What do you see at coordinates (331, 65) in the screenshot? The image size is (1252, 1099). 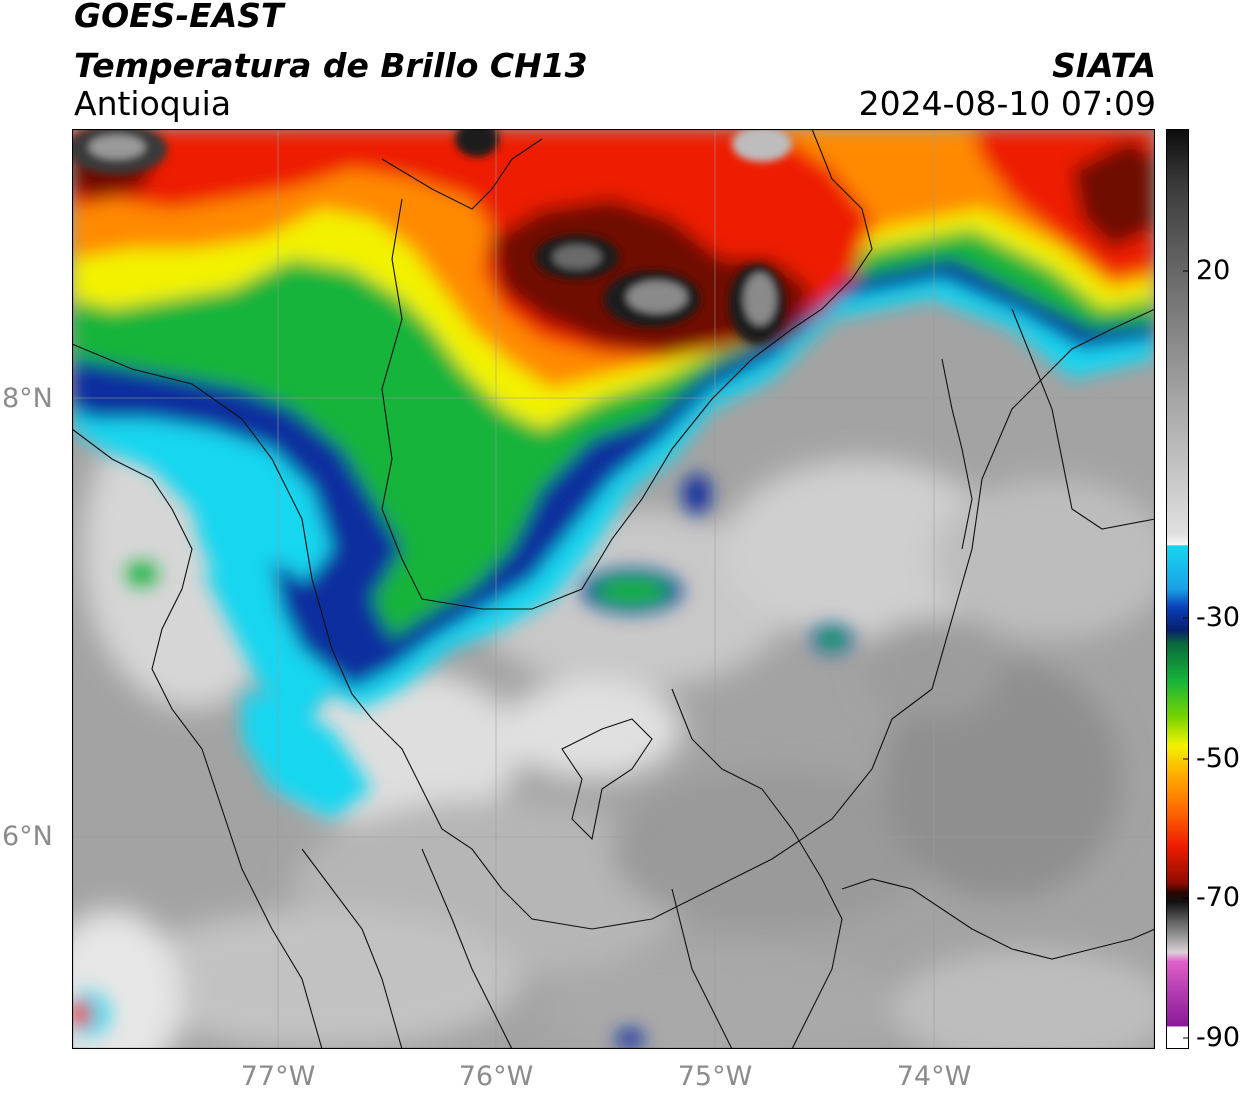 I see `product-title: Temperatura de Brillo CH13` at bounding box center [331, 65].